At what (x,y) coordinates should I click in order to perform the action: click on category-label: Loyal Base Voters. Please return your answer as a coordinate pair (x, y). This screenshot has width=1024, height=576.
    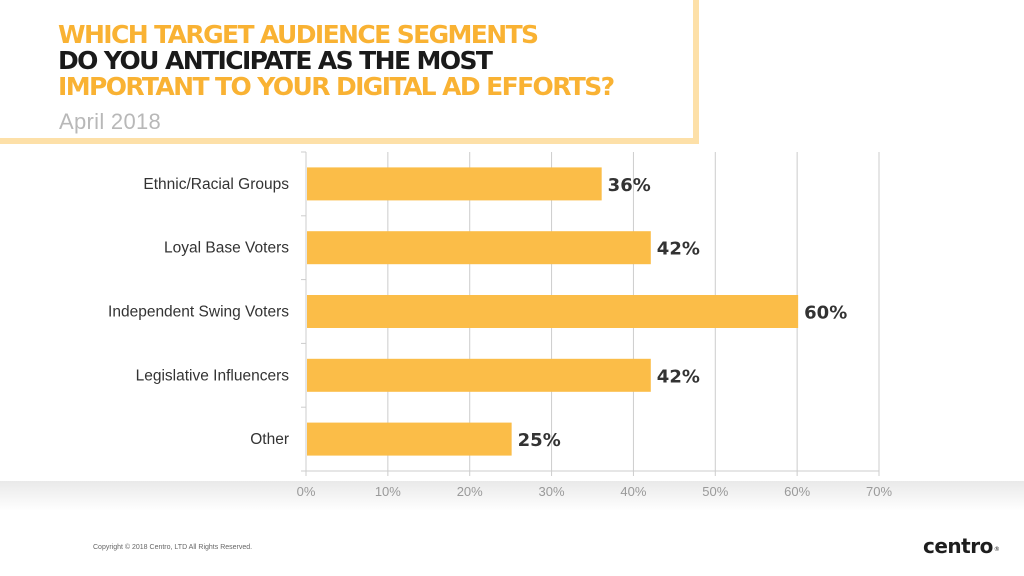
    Looking at the image, I should click on (226, 248).